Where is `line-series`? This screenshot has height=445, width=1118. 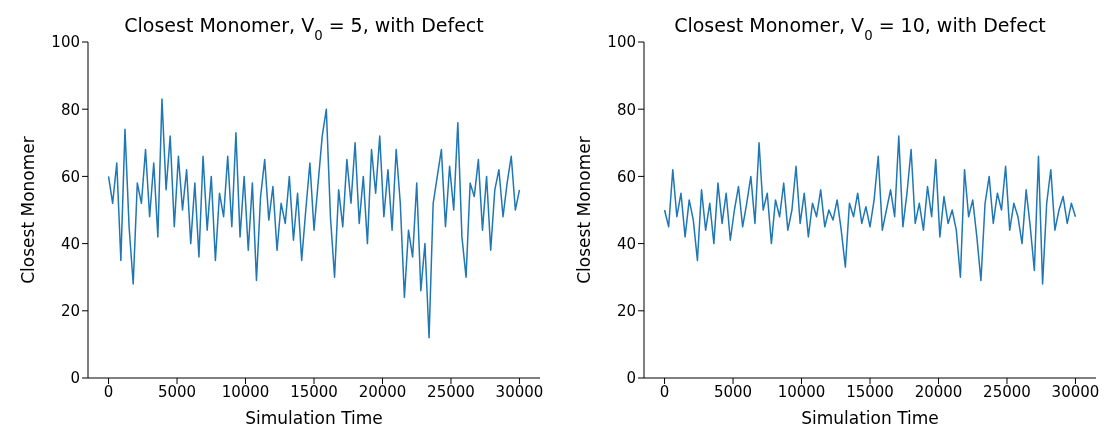
line-series is located at coordinates (870, 210).